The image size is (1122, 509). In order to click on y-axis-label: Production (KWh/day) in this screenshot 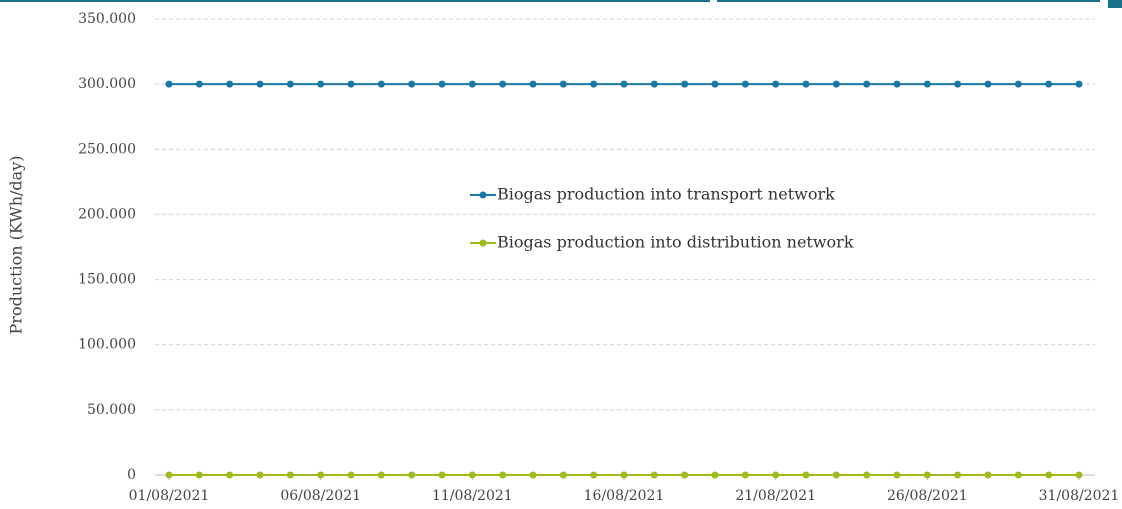, I will do `click(16, 245)`.